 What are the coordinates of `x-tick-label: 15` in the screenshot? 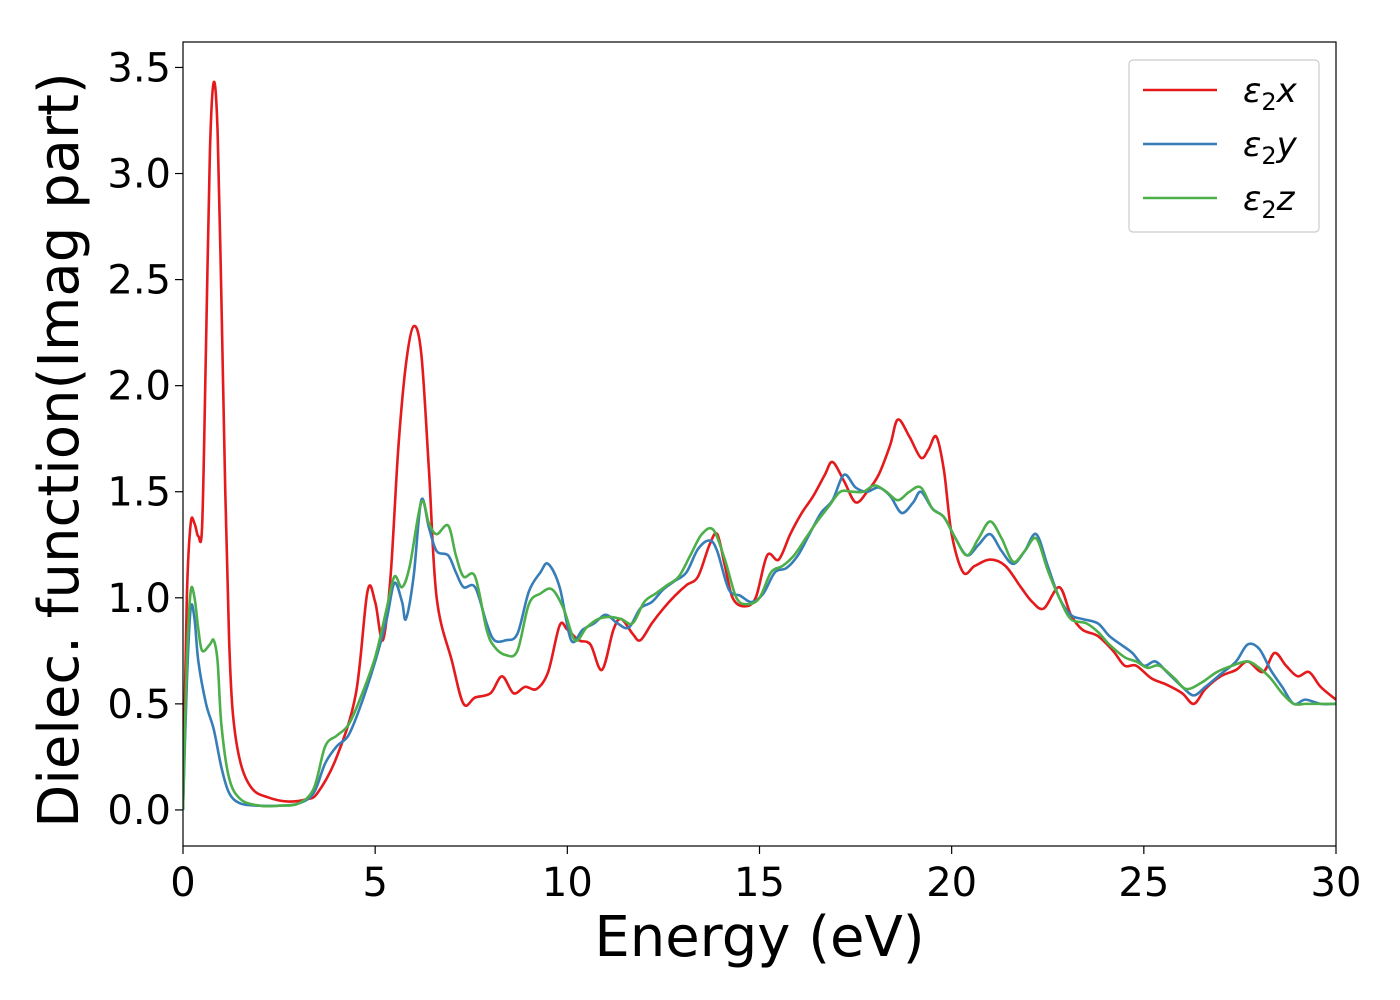 It's located at (759, 883).